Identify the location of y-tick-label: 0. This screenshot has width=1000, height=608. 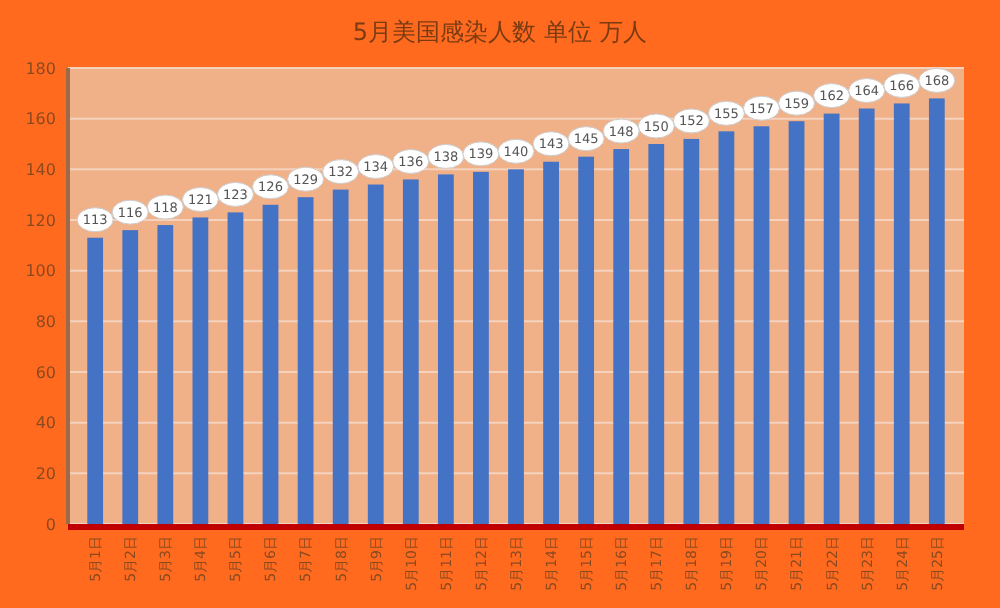
(50, 524).